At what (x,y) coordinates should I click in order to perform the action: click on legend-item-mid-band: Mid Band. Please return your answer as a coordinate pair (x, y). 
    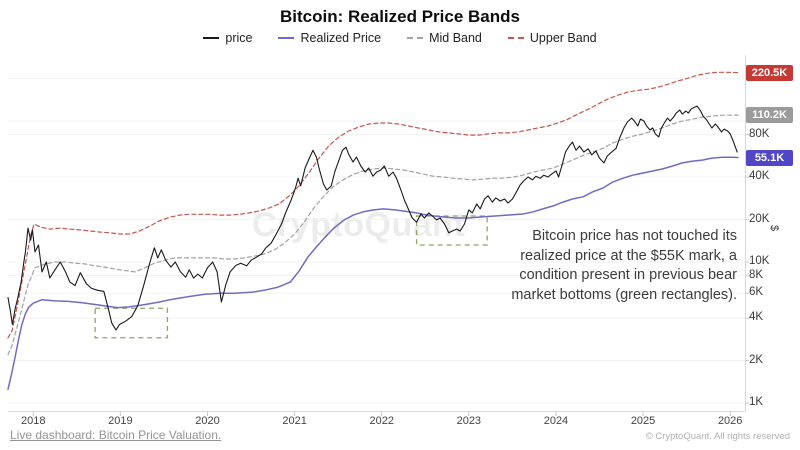
    Looking at the image, I should click on (444, 38).